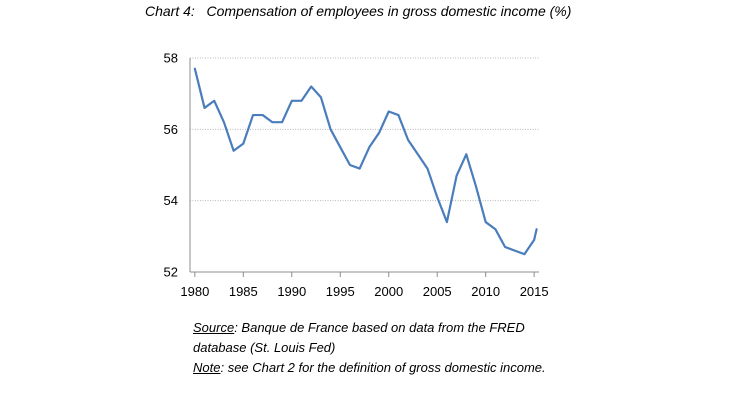 This screenshot has height=410, width=730. Describe the element at coordinates (243, 291) in the screenshot. I see `x-tick-label: 1985` at that location.